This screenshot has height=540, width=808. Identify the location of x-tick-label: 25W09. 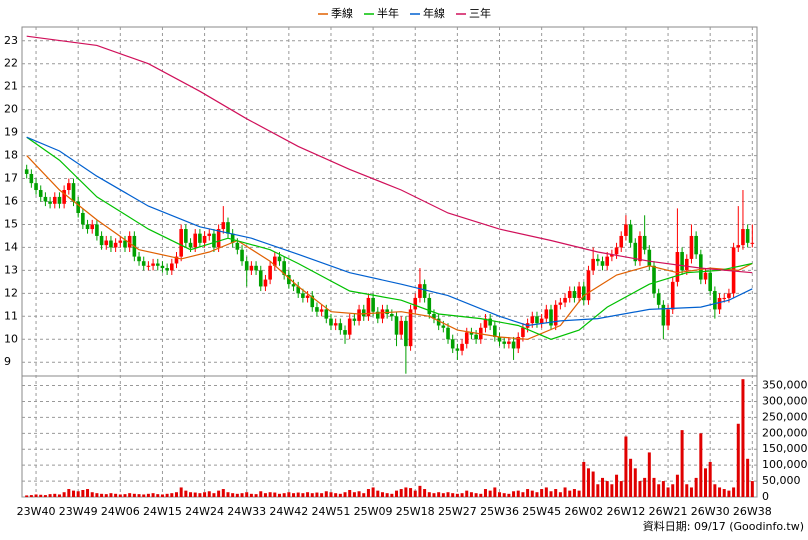
(373, 511).